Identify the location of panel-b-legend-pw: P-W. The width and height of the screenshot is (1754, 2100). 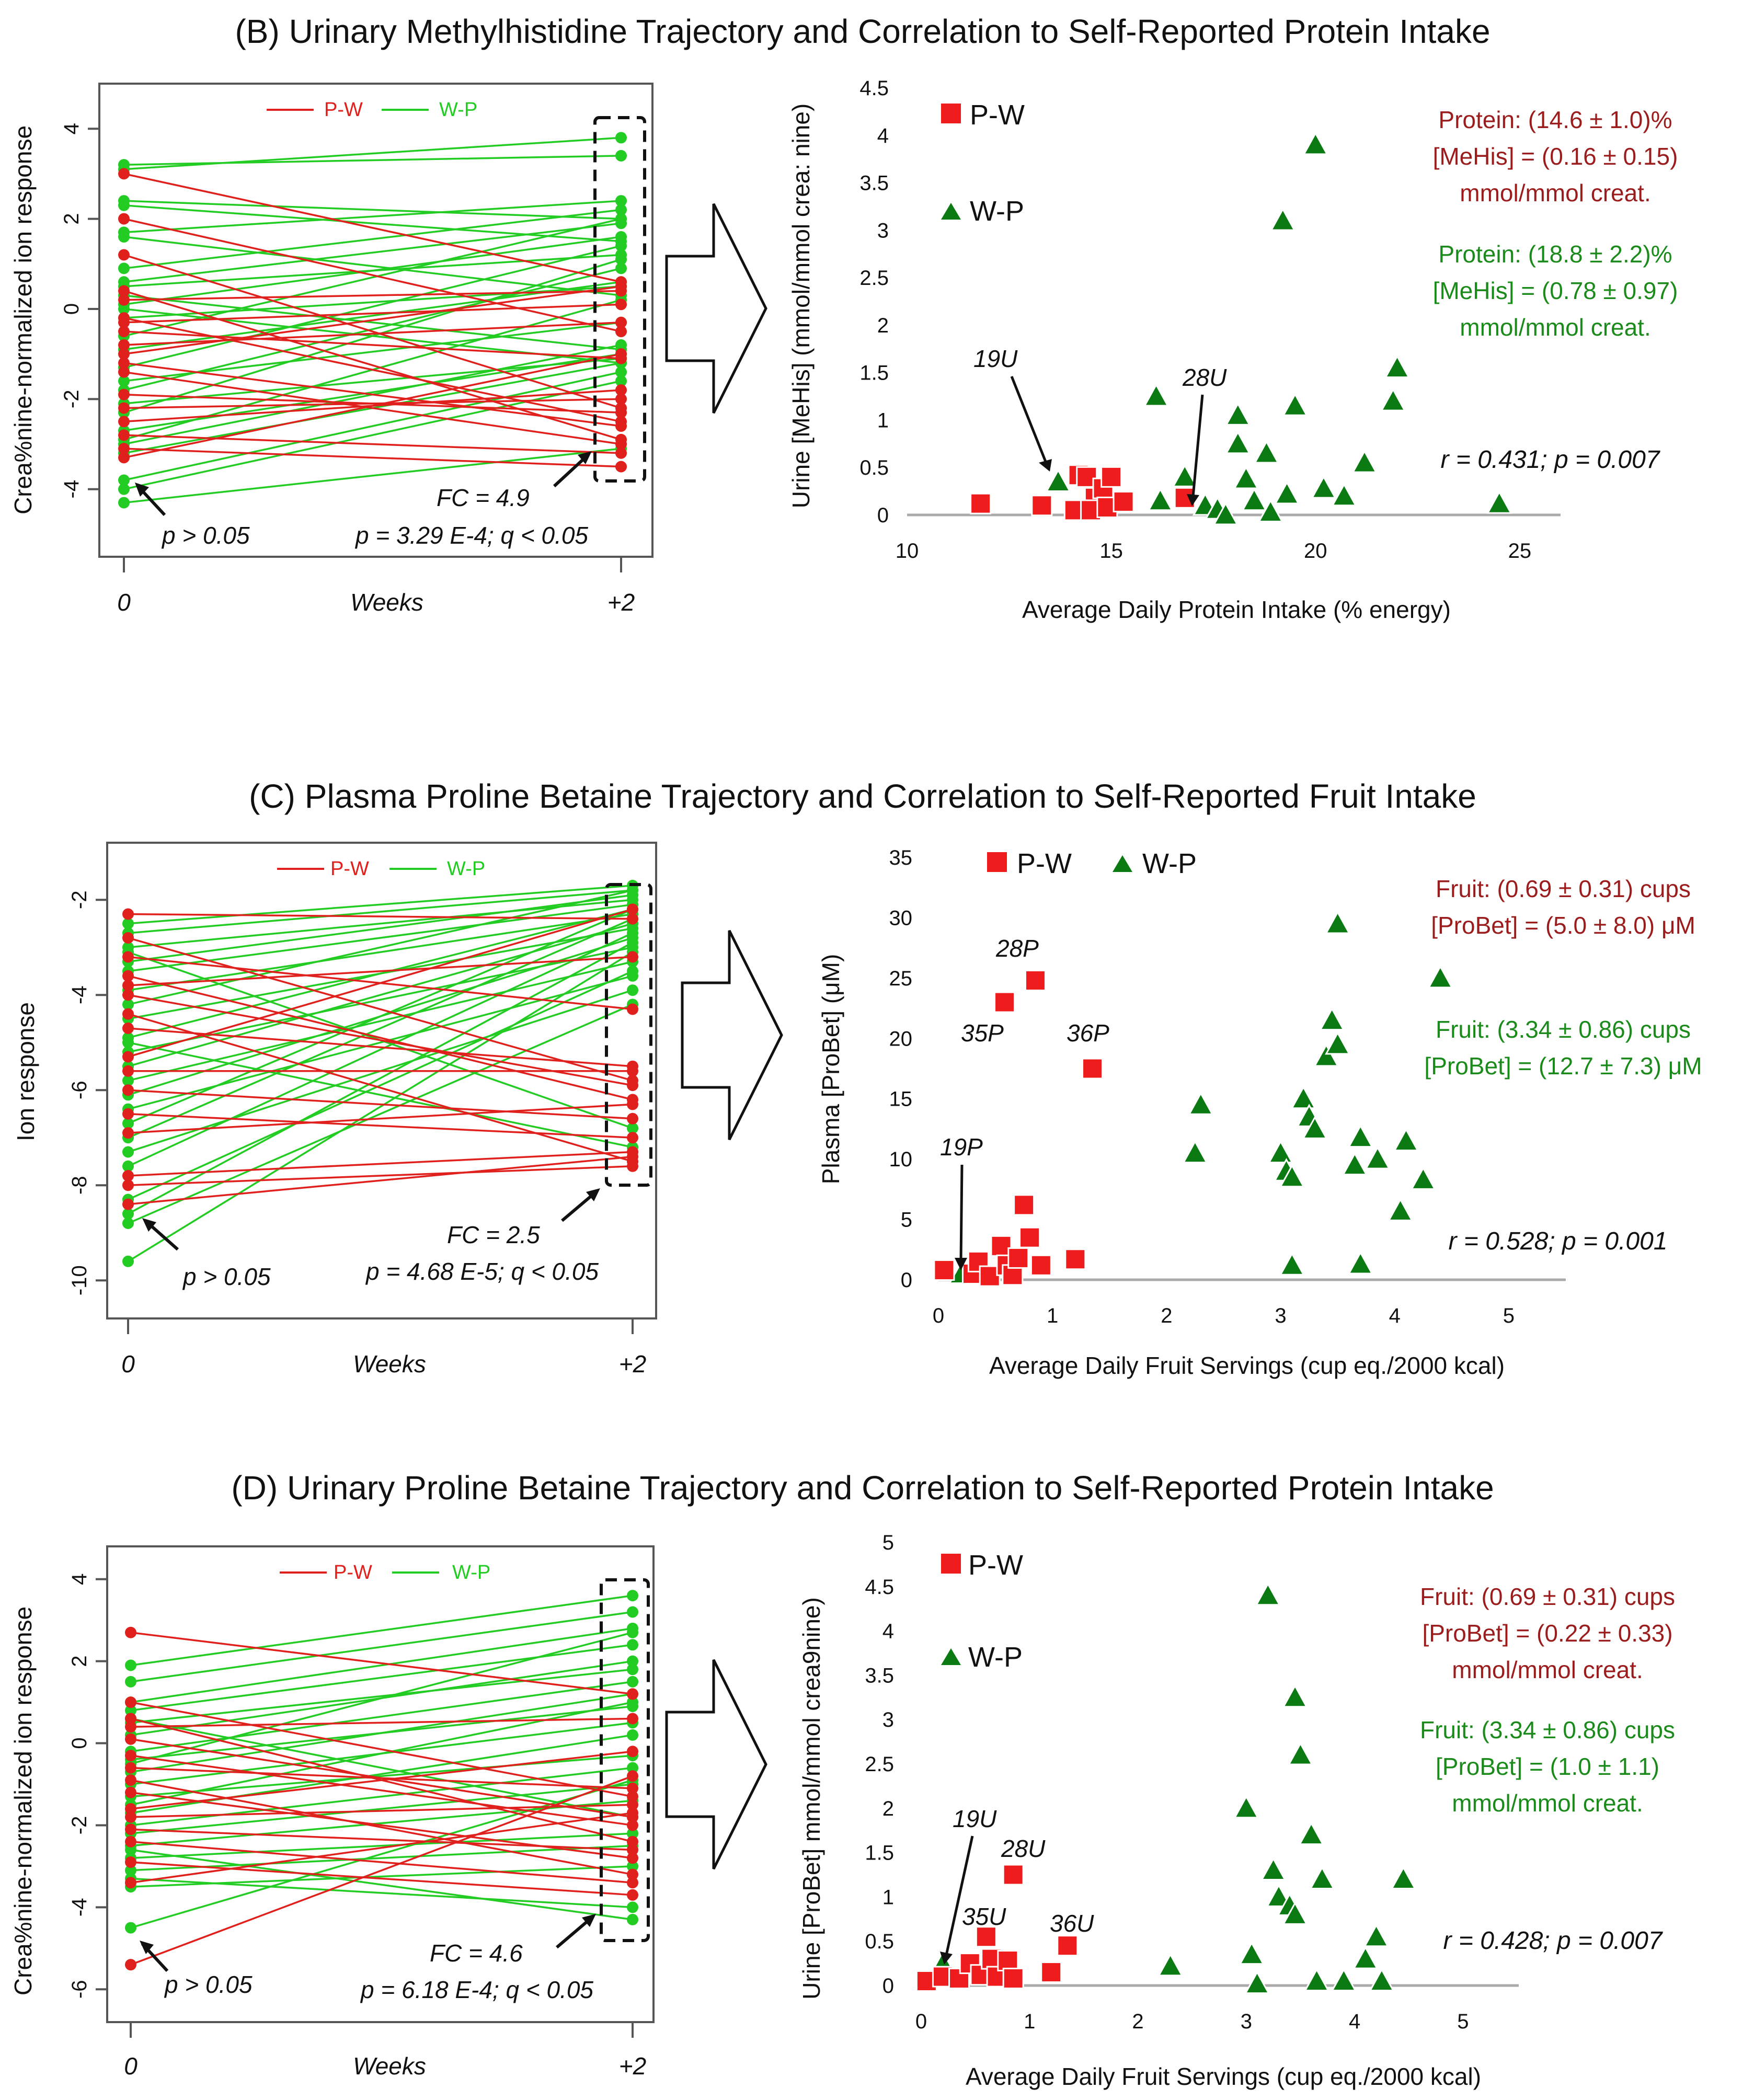
(997, 115).